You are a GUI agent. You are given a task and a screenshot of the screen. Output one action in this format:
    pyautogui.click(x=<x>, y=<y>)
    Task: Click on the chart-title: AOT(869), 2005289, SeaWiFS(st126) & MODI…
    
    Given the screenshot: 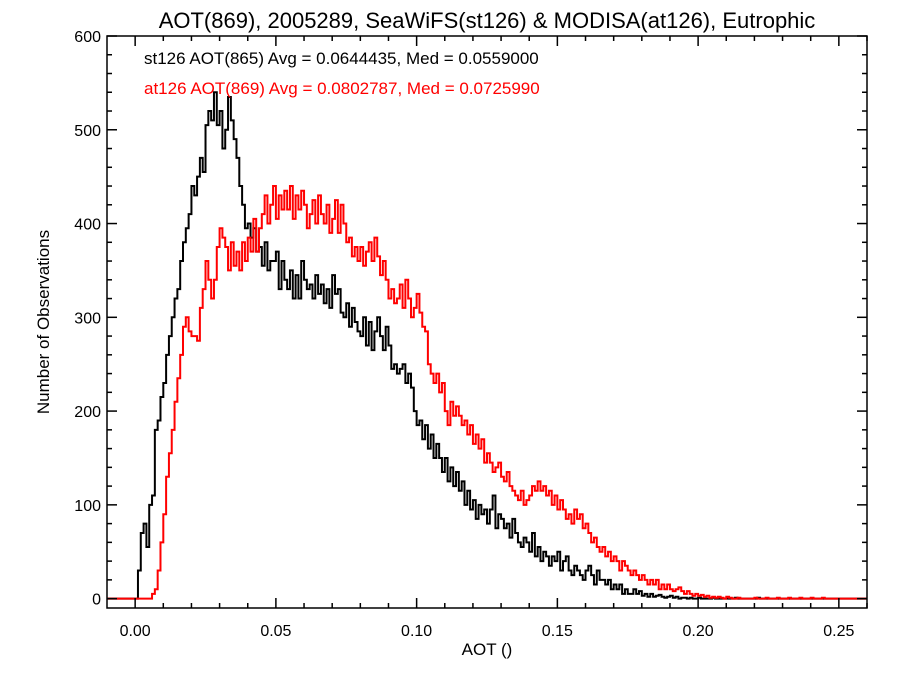 What is the action you would take?
    pyautogui.click(x=487, y=20)
    